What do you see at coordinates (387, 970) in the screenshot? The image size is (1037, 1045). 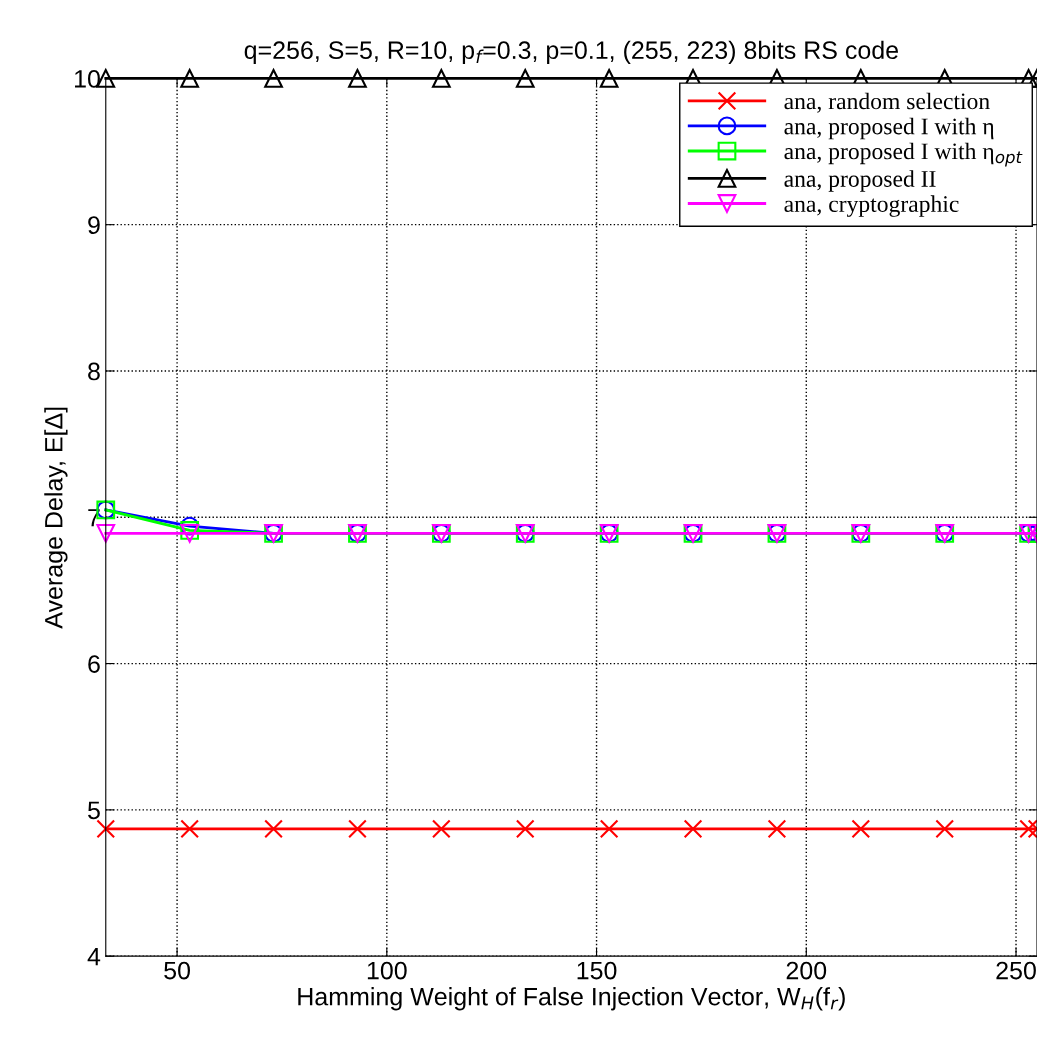 I see `x-tick-label: 100` at bounding box center [387, 970].